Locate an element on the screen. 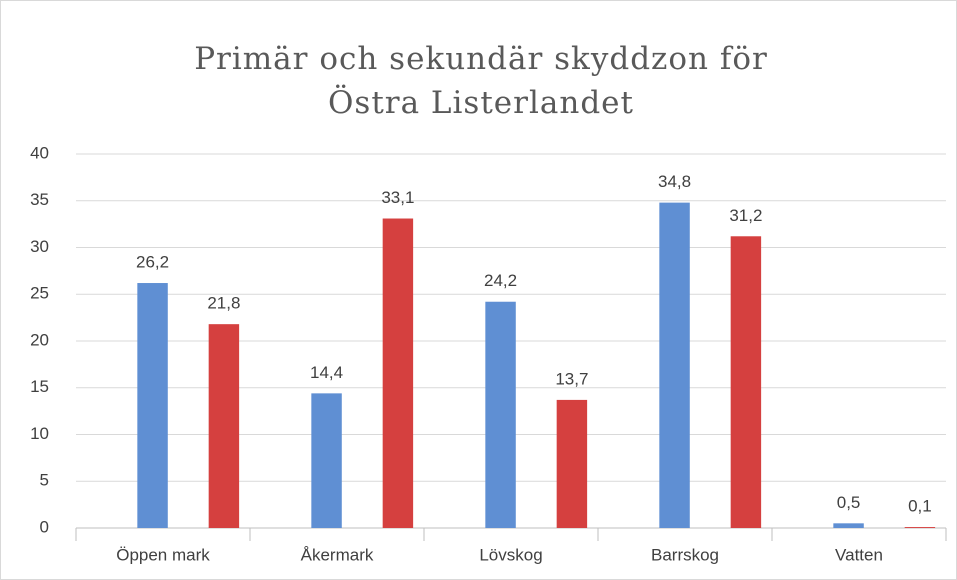  y-tick-label: 25 is located at coordinates (39, 293).